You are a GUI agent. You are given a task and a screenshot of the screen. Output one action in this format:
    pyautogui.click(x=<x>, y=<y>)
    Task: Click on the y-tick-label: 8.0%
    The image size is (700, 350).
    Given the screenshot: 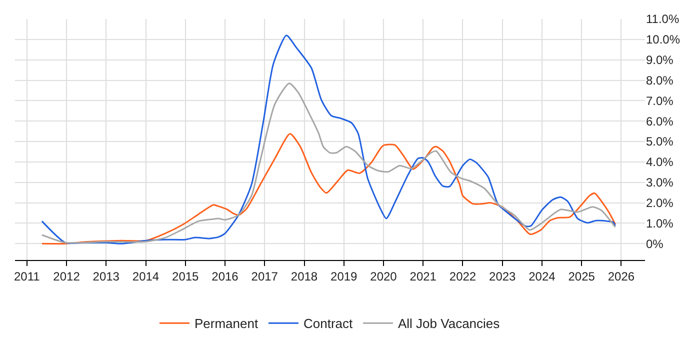 What is the action you would take?
    pyautogui.click(x=660, y=80)
    